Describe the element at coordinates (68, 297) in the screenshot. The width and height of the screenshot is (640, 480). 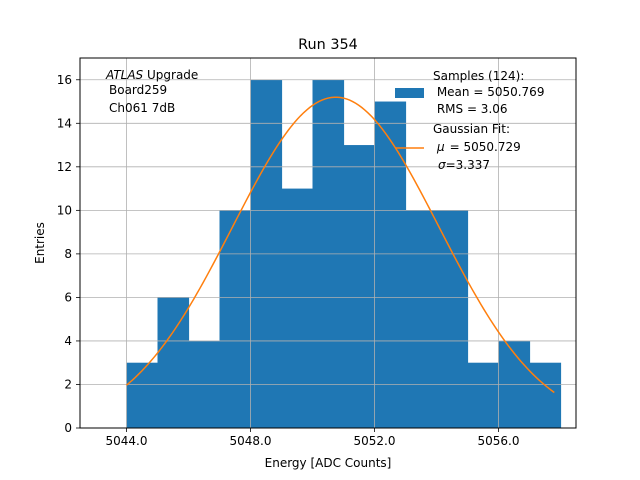
I see `y-tick-label-3: 6` at that location.